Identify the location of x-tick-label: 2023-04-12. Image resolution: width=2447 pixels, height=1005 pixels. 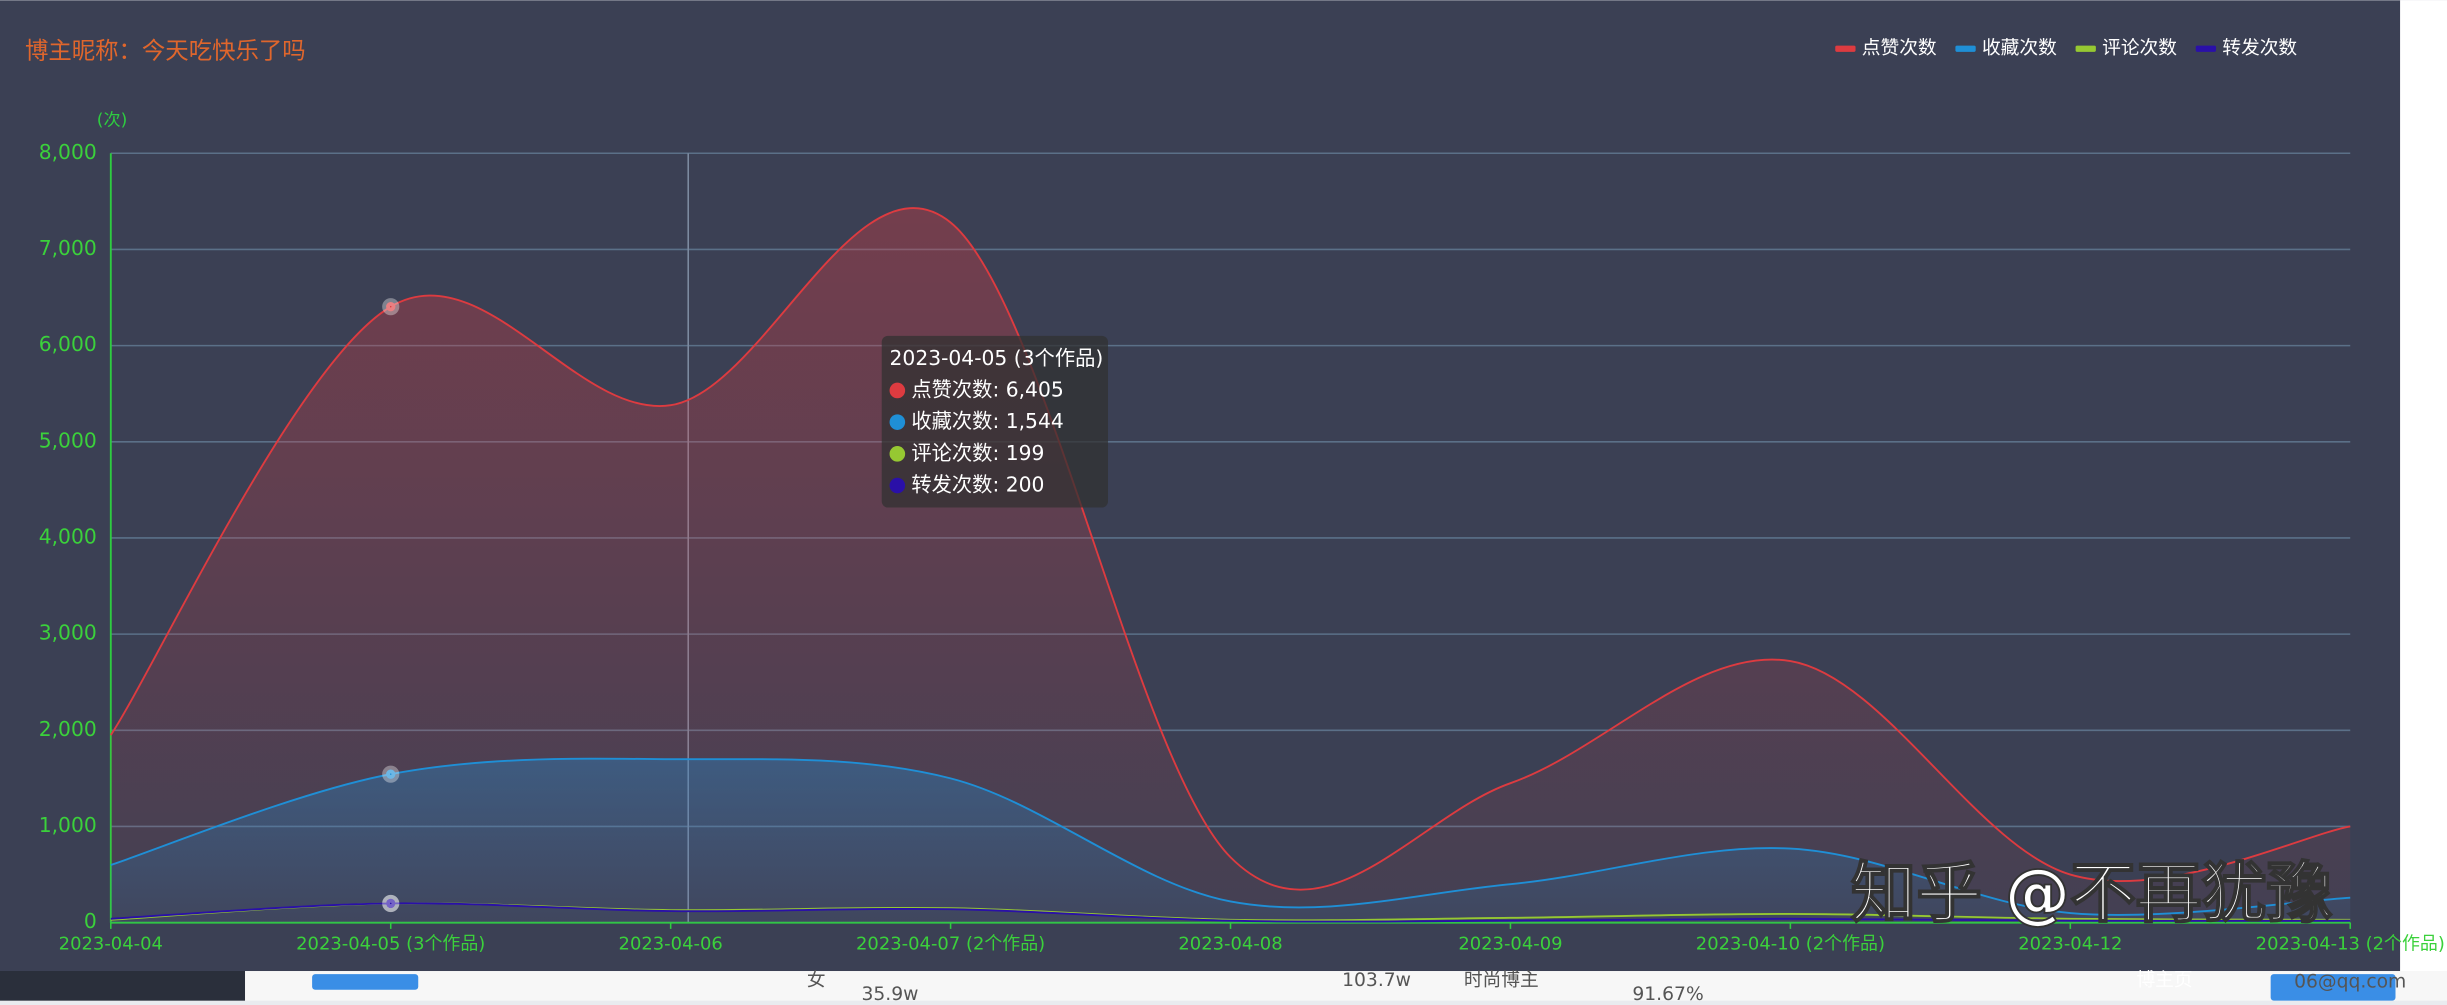
(2070, 943).